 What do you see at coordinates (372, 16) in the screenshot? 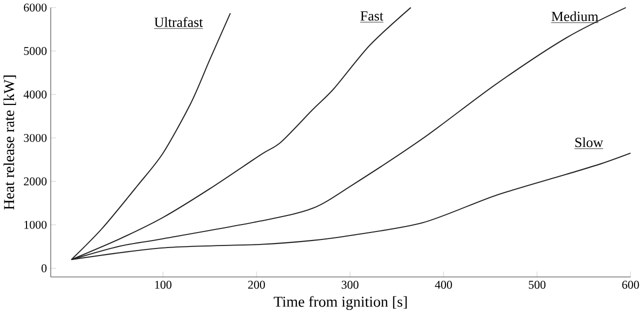
I see `series-label: Fast` at bounding box center [372, 16].